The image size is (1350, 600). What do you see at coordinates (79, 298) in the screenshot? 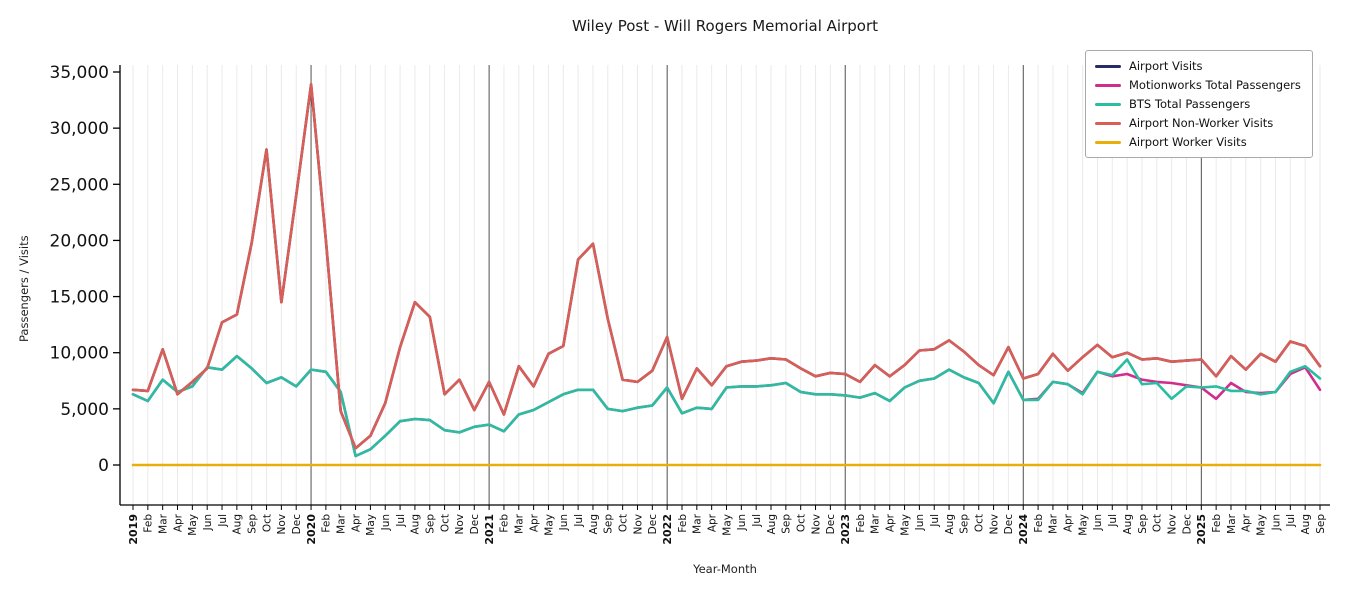
I see `y-tick-label: 15,000` at bounding box center [79, 298].